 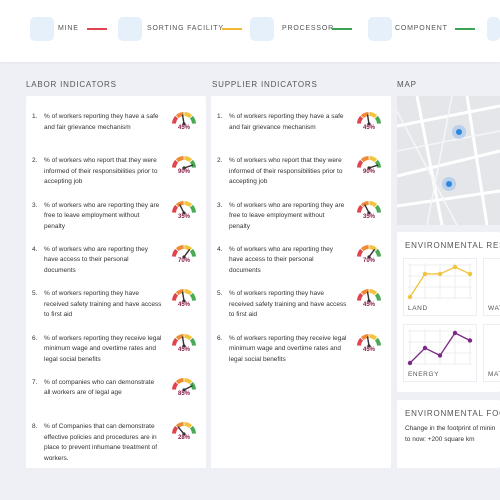 What do you see at coordinates (220, 205) in the screenshot?
I see `item-number: 3.` at bounding box center [220, 205].